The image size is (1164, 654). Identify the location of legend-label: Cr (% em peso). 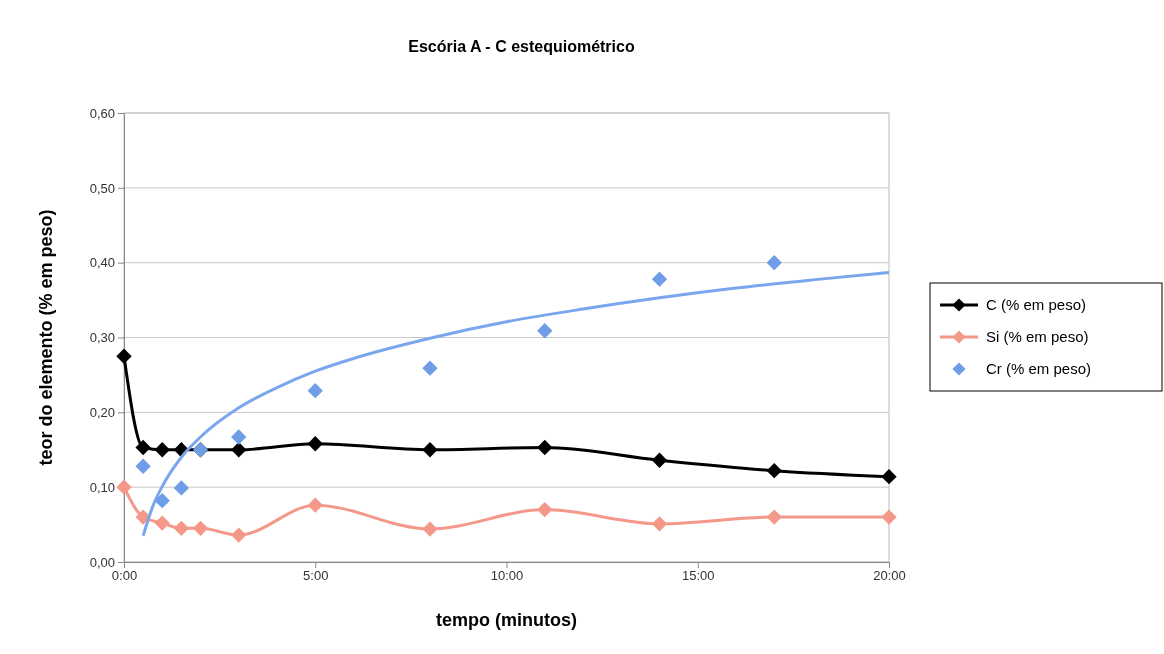
(1039, 368).